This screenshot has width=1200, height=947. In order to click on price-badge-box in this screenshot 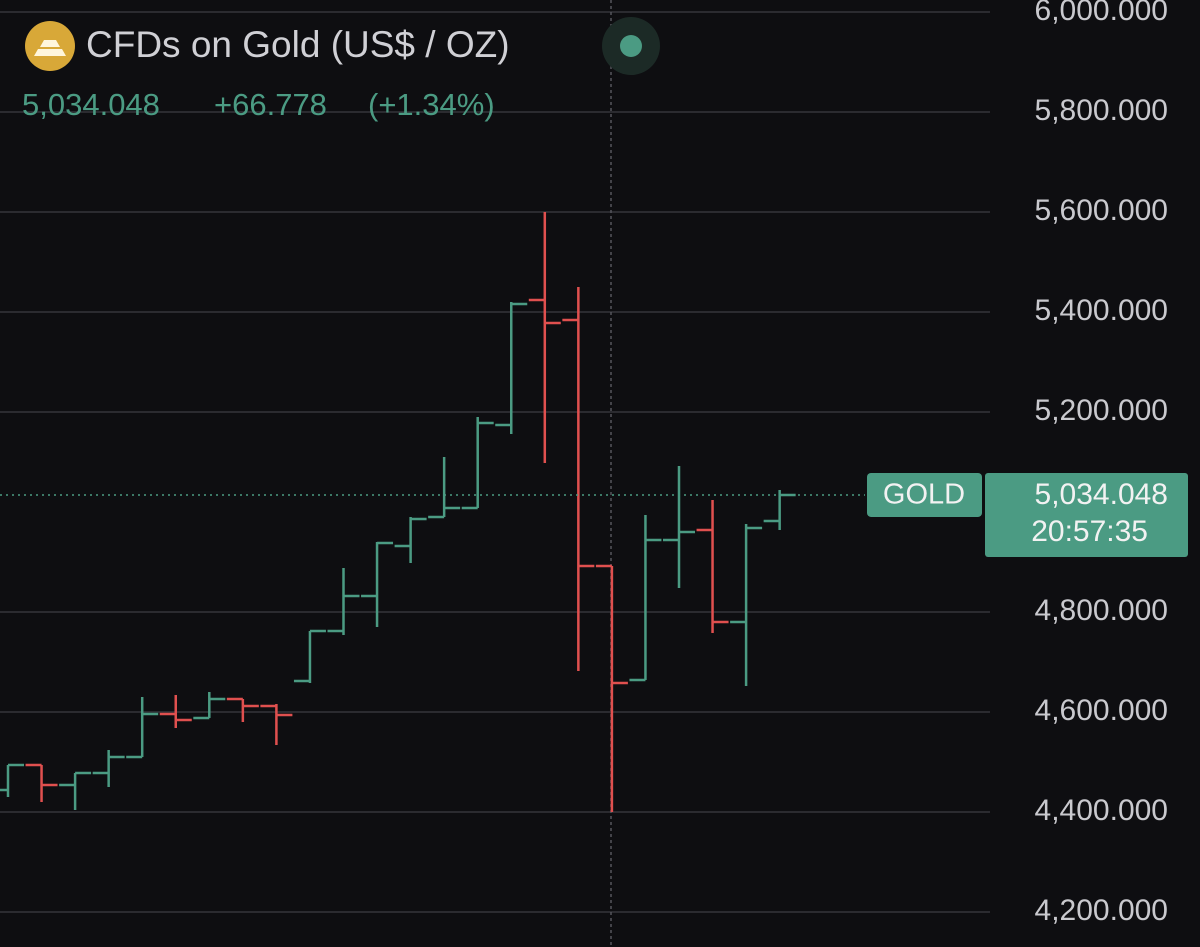, I will do `click(1086, 514)`.